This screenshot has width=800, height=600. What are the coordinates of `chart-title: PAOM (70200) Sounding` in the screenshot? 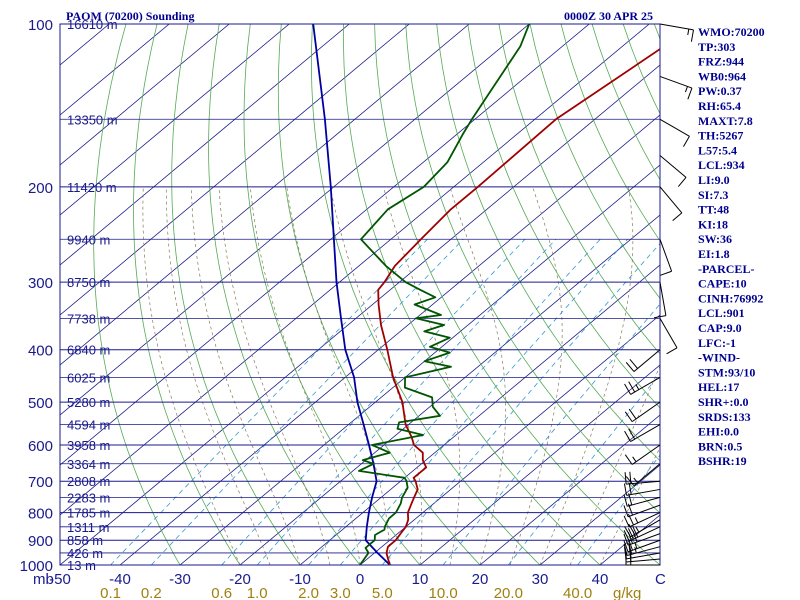 It's located at (130, 16).